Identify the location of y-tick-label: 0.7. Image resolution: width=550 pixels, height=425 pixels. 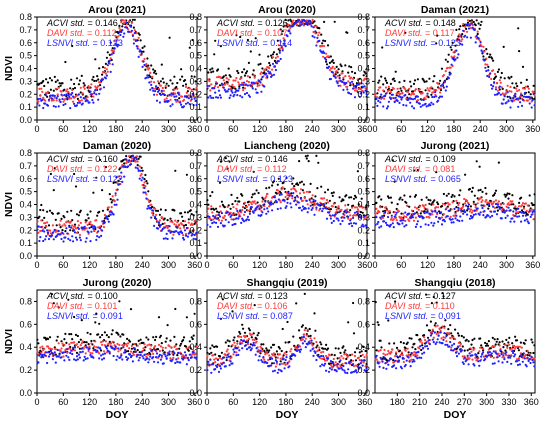
(25, 166).